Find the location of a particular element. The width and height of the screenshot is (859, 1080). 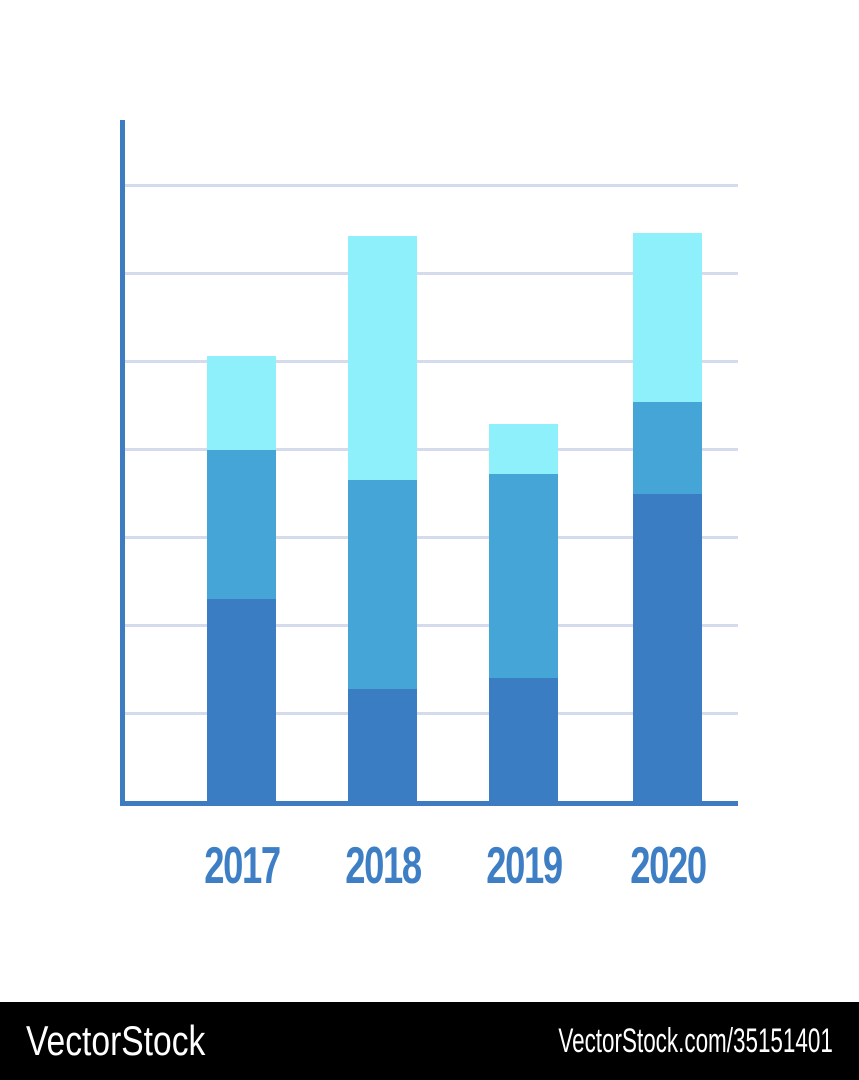

bar-2019-top-light-cyan is located at coordinates (523, 449).